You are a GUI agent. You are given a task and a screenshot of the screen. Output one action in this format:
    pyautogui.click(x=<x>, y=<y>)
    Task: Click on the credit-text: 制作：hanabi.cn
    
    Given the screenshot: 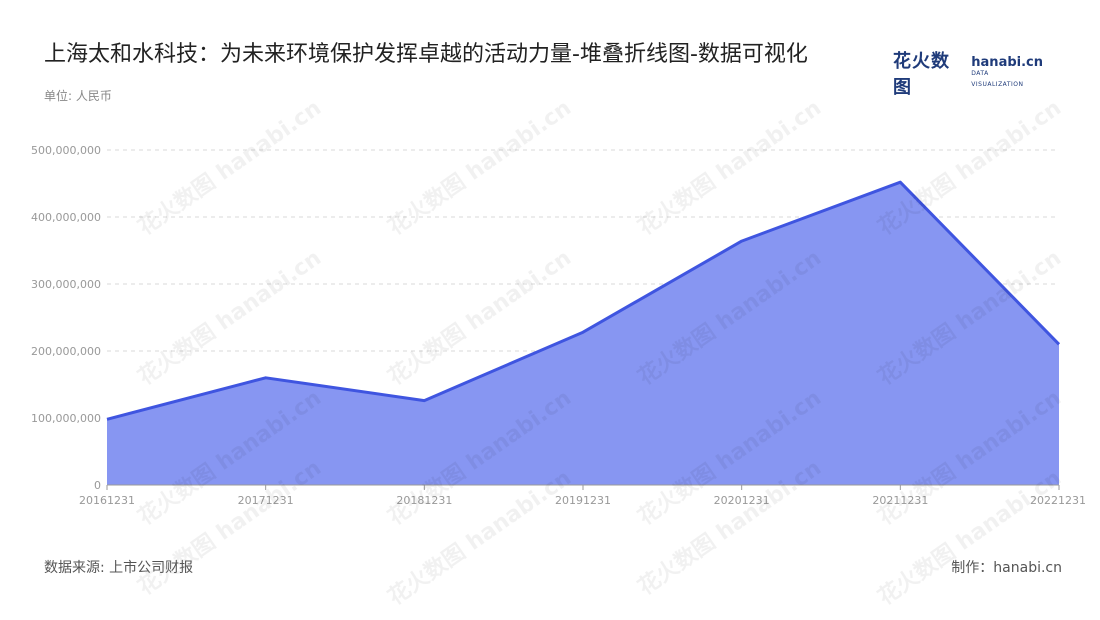 What is the action you would take?
    pyautogui.click(x=1006, y=568)
    